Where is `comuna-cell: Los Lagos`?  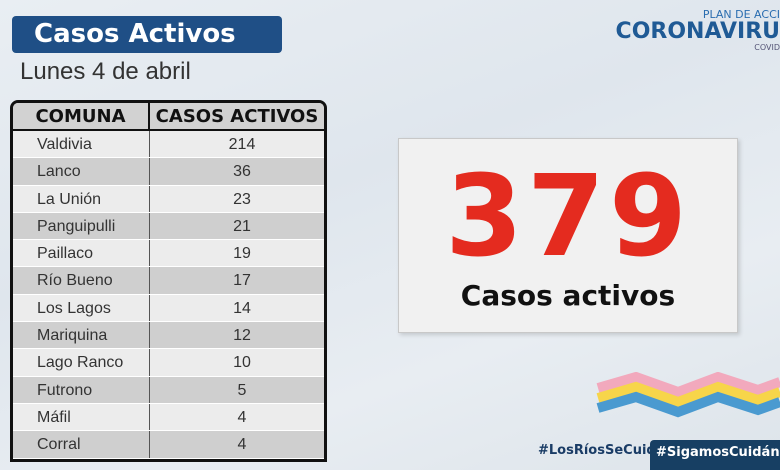
comuna-cell: Los Lagos is located at coordinates (81, 308).